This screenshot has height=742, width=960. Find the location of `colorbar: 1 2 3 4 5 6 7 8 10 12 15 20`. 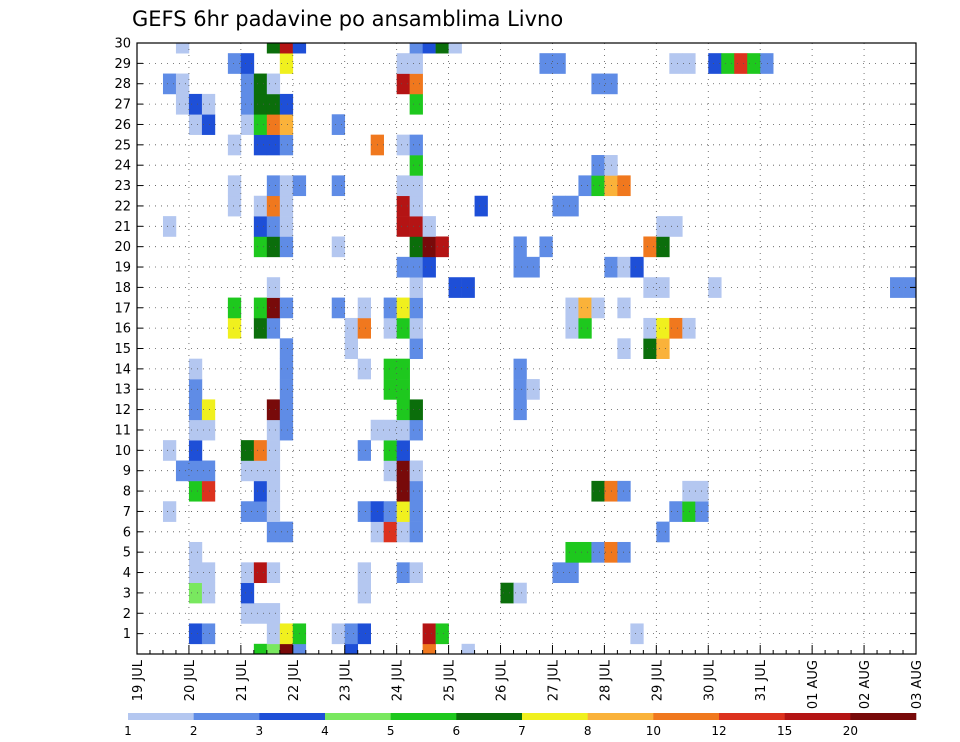

colorbar: 1 2 3 4 5 6 7 8 10 12 15 20 is located at coordinates (520, 725).